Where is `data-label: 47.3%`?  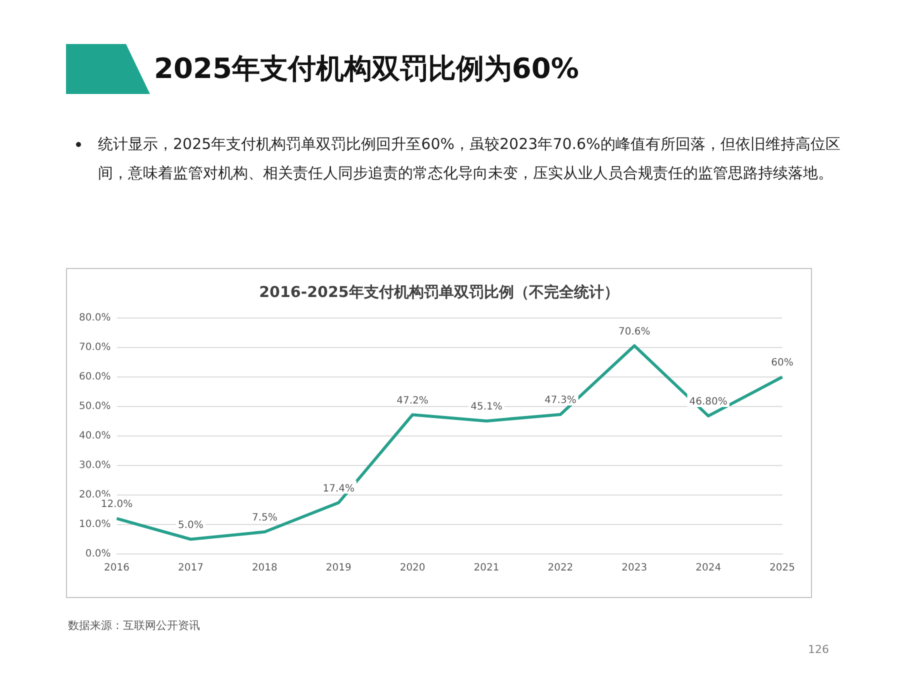
data-label: 47.3% is located at coordinates (560, 400).